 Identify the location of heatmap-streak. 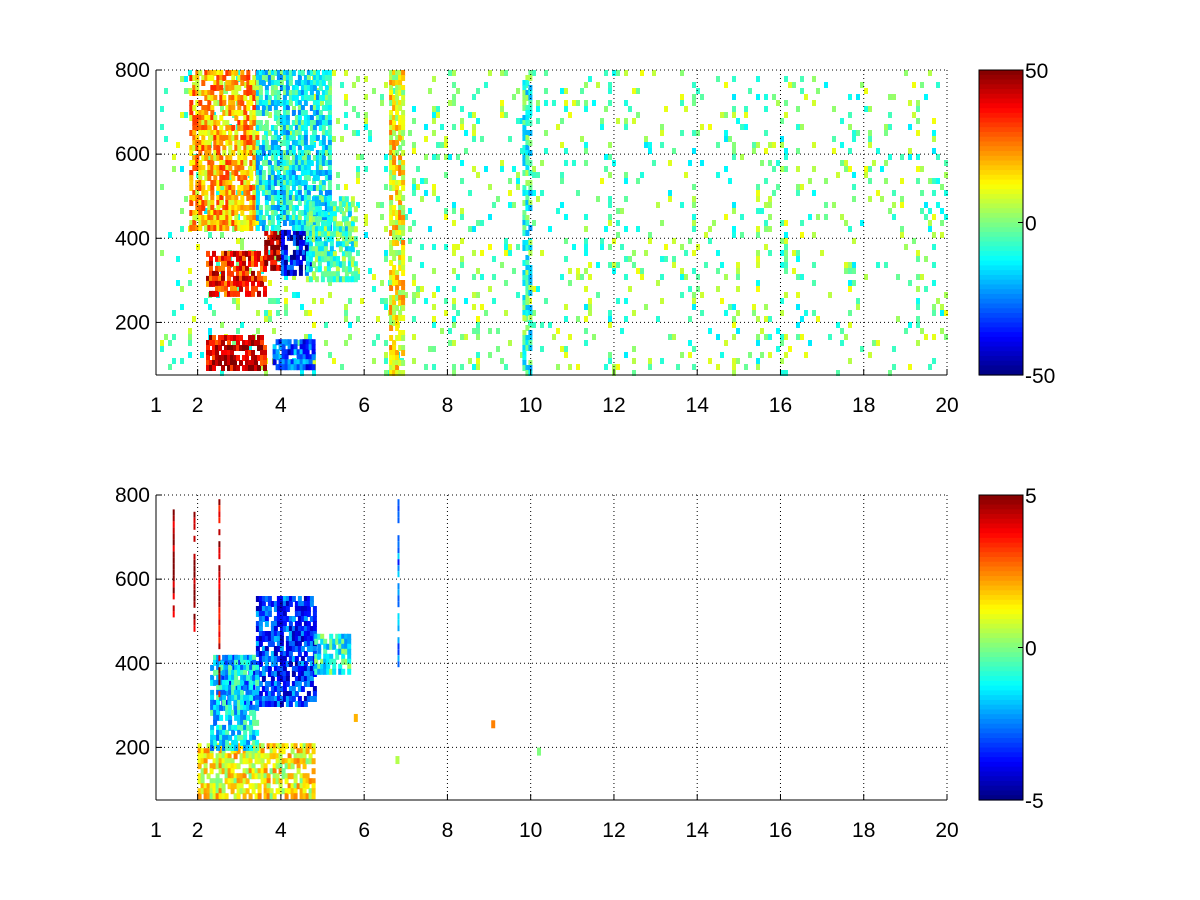
(194, 538).